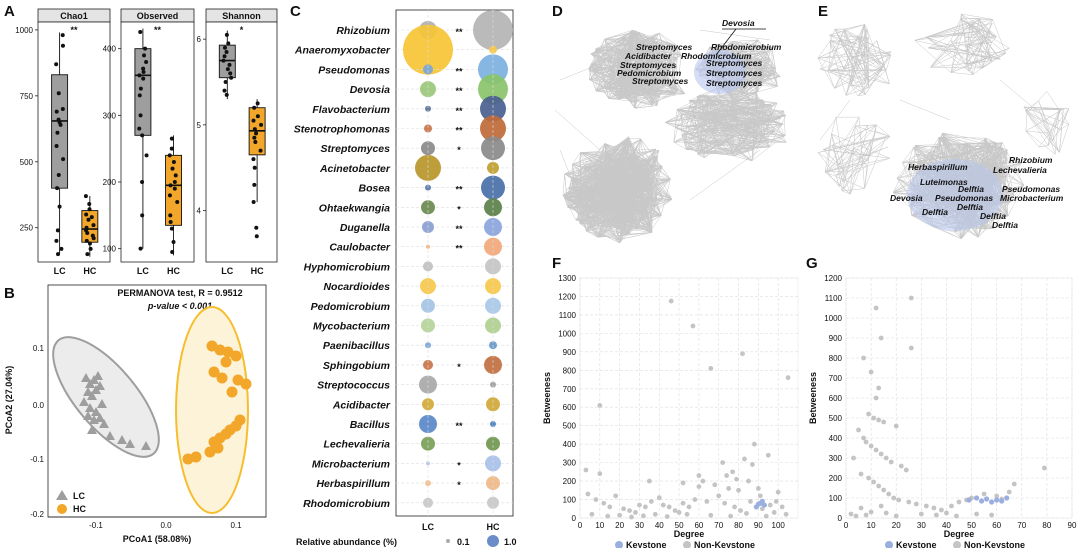 Image resolution: width=1080 pixels, height=548 pixels. Describe the element at coordinates (836, 338) in the screenshot. I see `y-tick-label: 900` at that location.